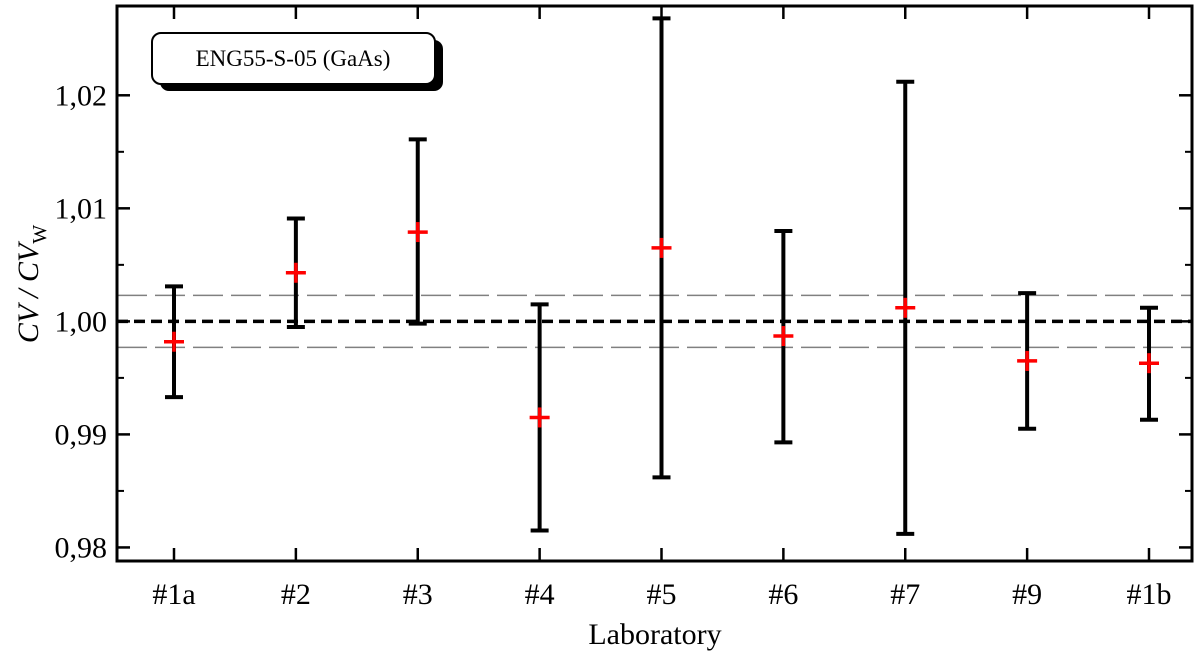  I want to click on x-tick-label: #1b, so click(1149, 594).